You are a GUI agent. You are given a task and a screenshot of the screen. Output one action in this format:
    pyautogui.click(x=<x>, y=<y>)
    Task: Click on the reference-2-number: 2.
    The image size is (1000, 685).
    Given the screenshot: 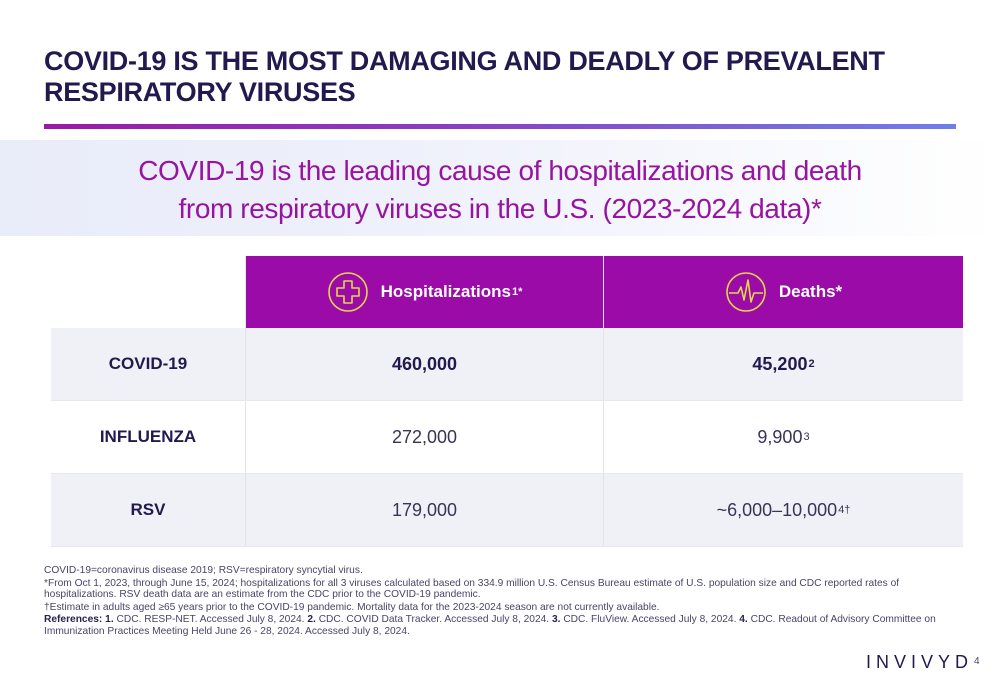 What is the action you would take?
    pyautogui.click(x=311, y=620)
    